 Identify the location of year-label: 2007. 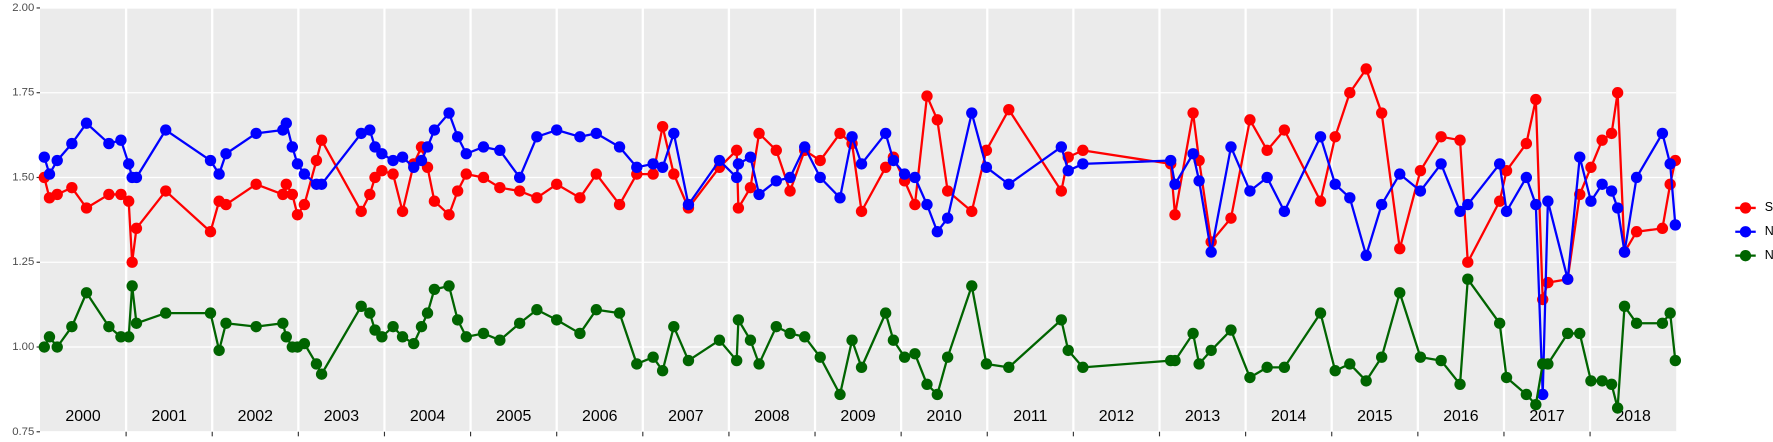
(686, 416).